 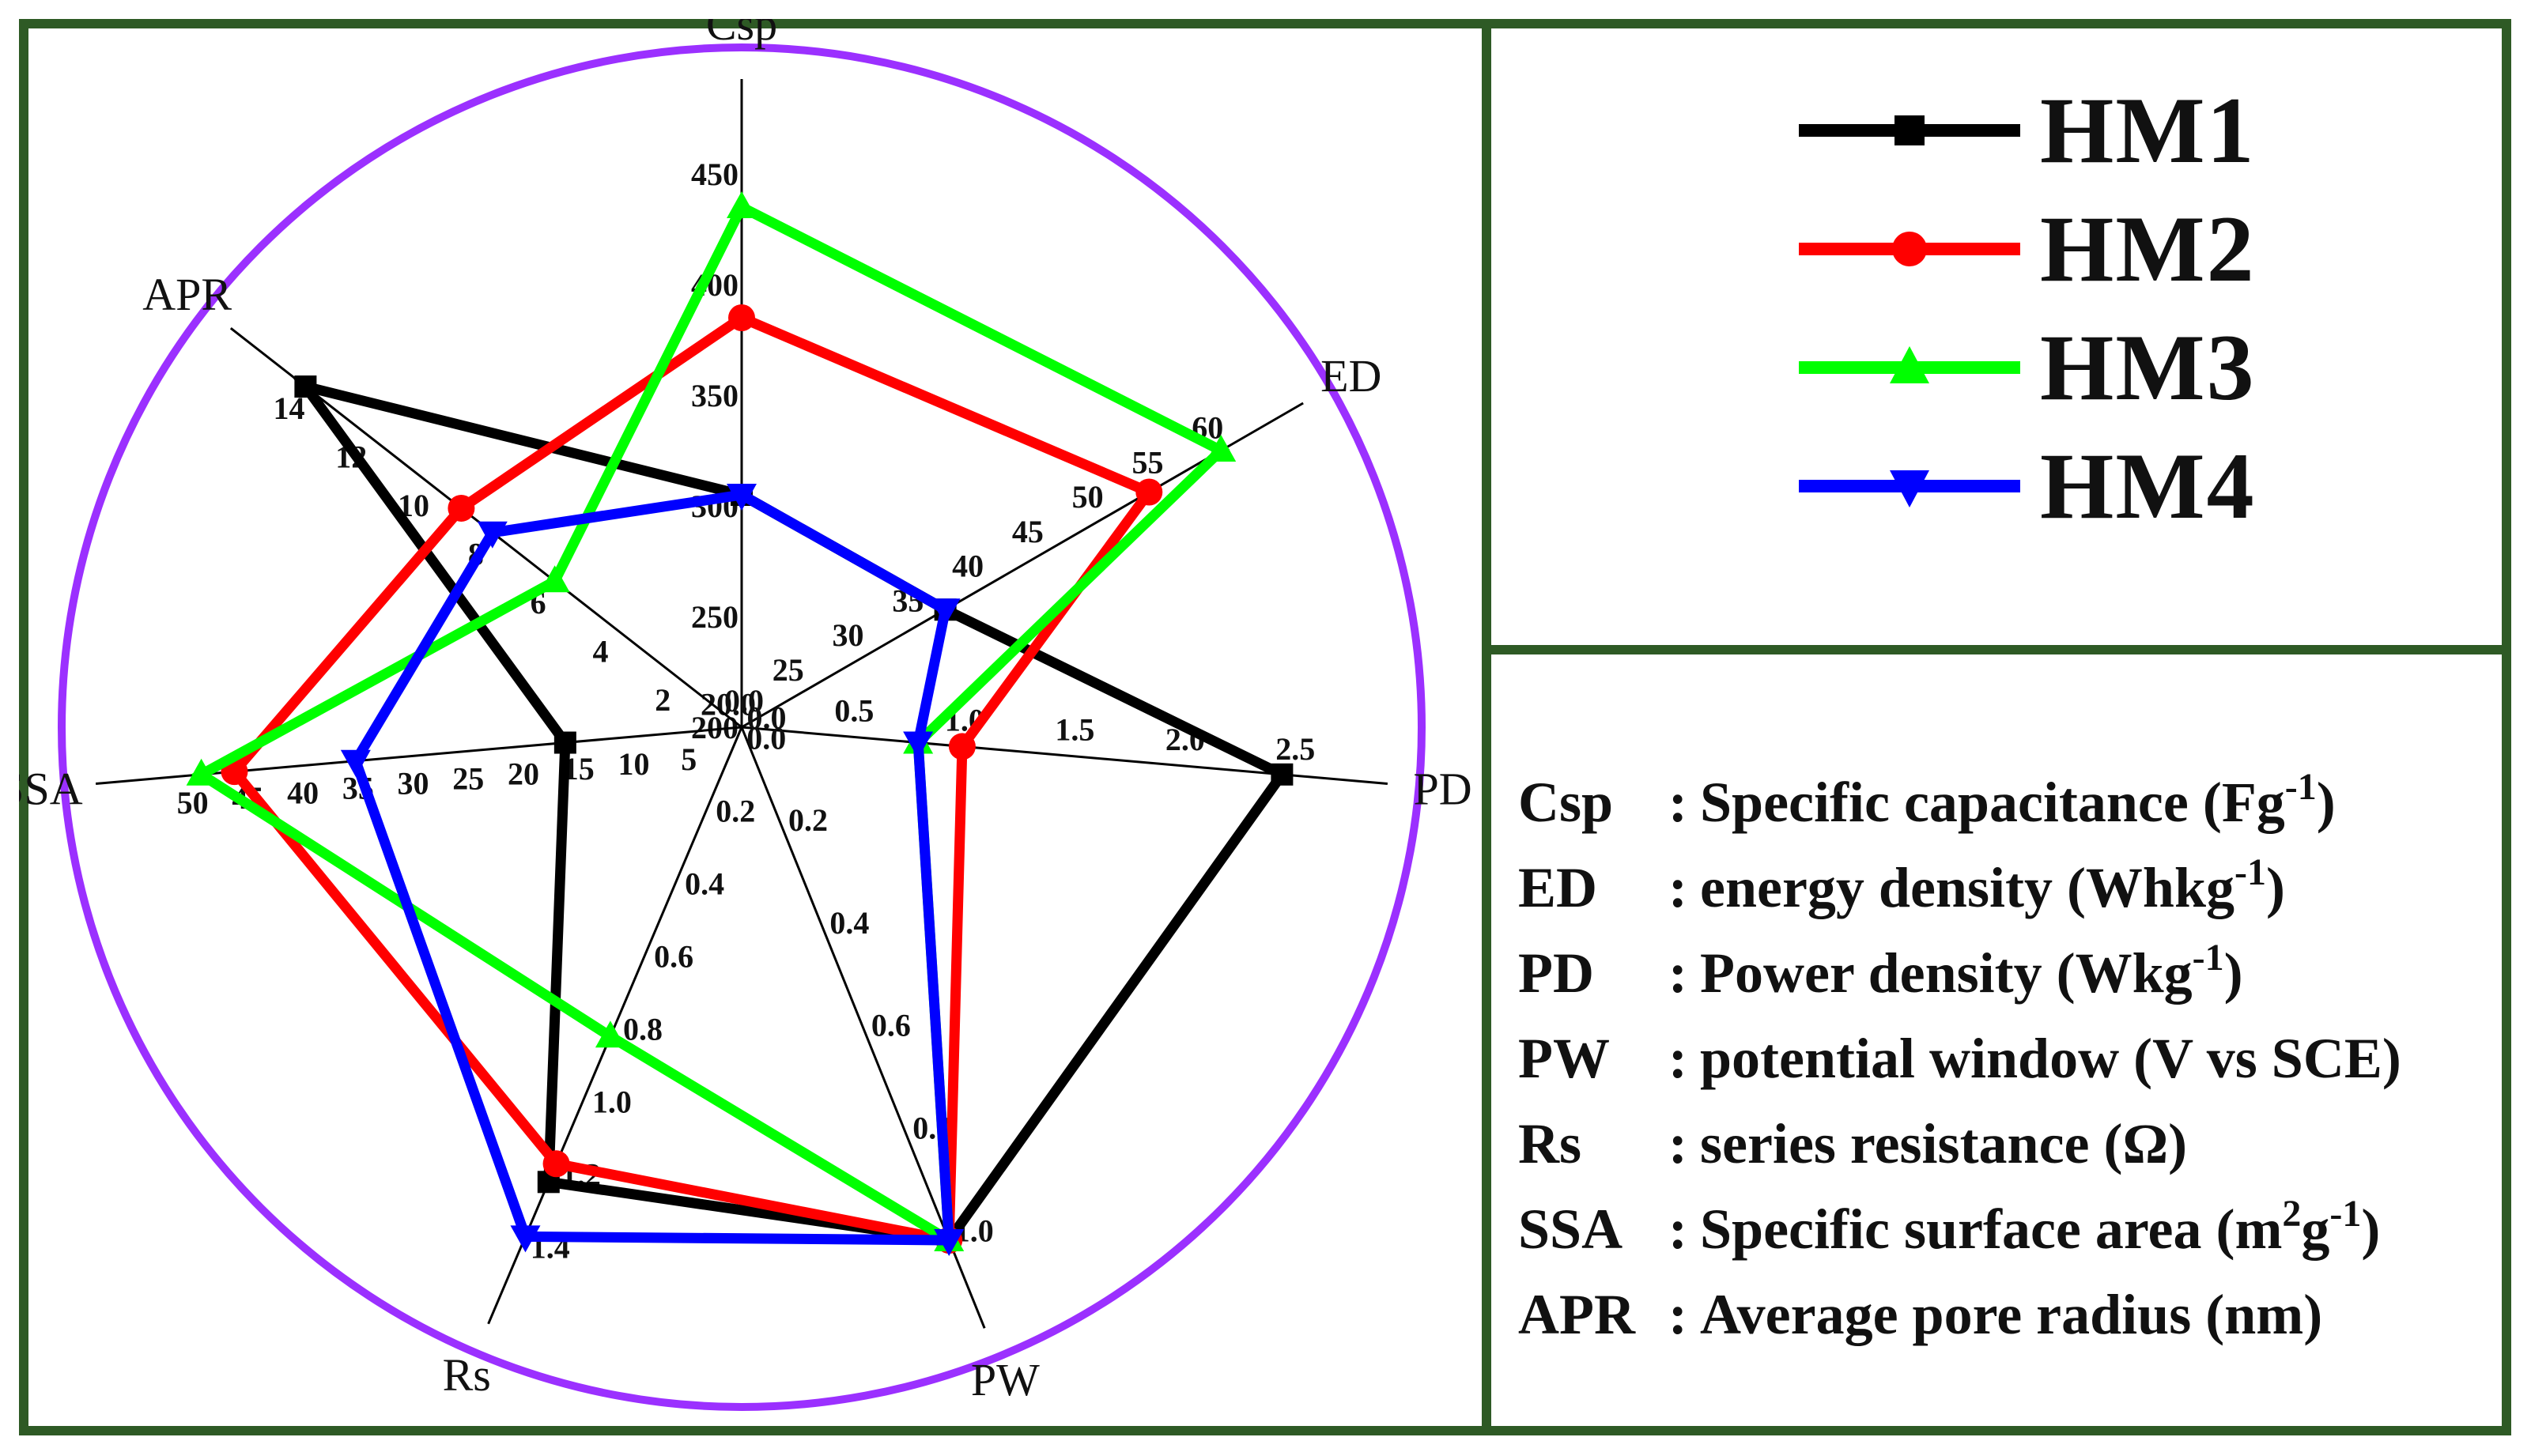 What do you see at coordinates (1576, 1314) in the screenshot?
I see `abbreviation-key: APR` at bounding box center [1576, 1314].